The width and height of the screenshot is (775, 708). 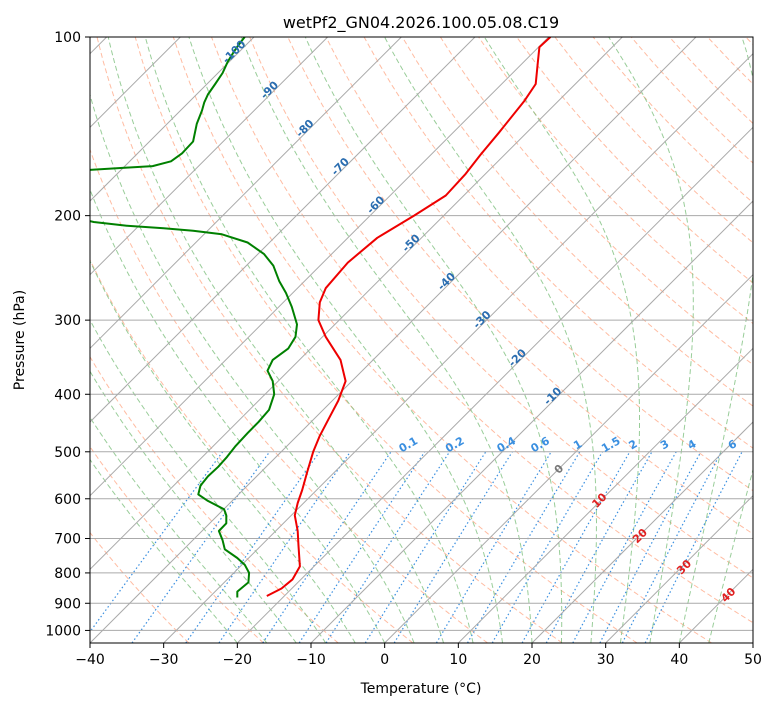 I want to click on x-axis-title: Temperature (°C), so click(x=421, y=689).